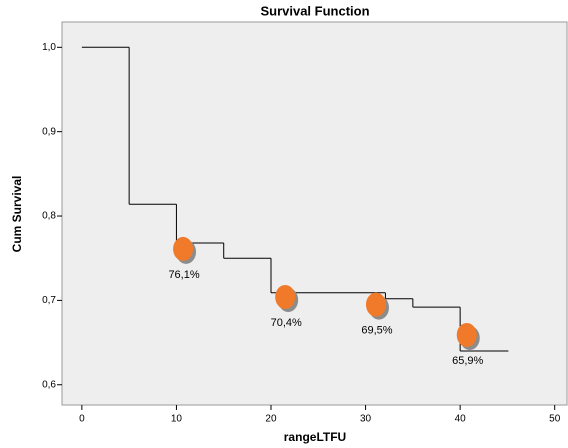  What do you see at coordinates (315, 437) in the screenshot?
I see `x-axis-title: rangeLTFU` at bounding box center [315, 437].